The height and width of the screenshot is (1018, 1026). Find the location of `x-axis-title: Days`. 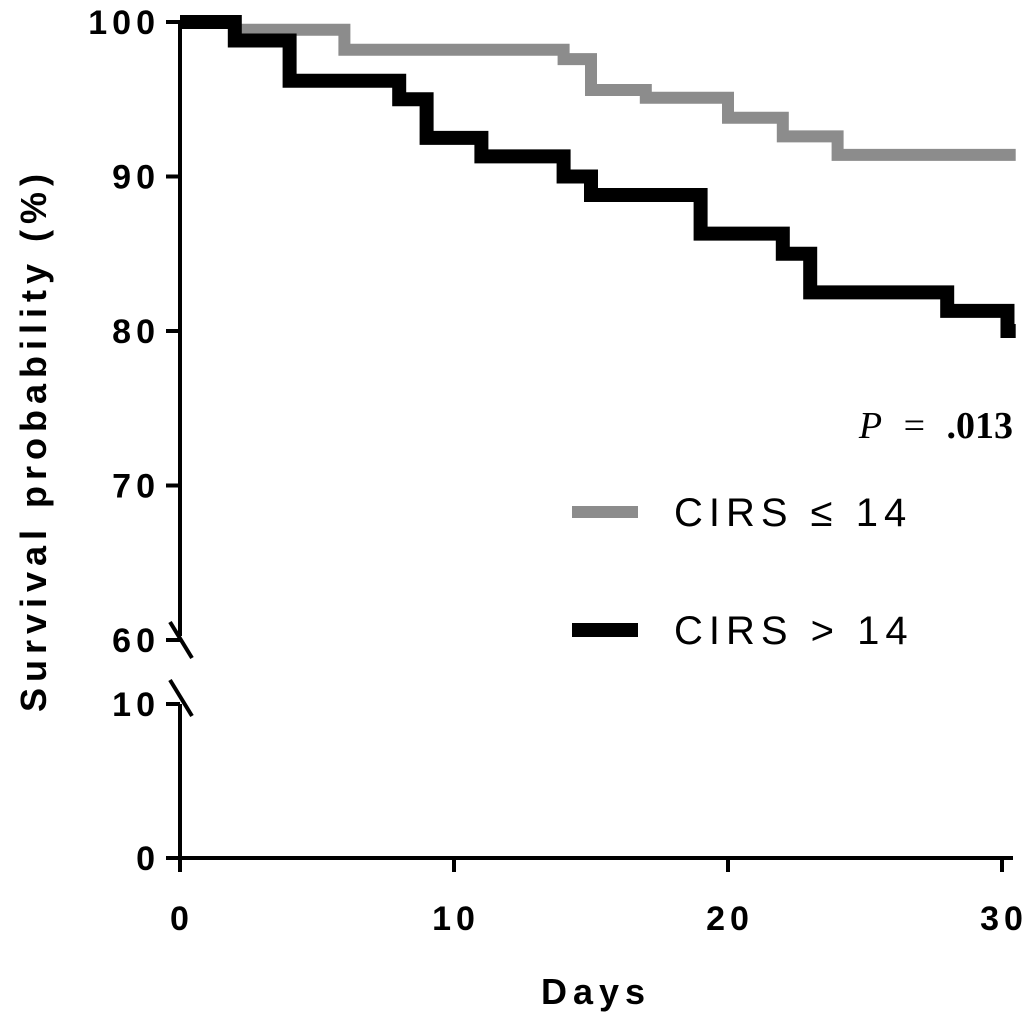

x-axis-title: Days is located at coordinates (596, 991).